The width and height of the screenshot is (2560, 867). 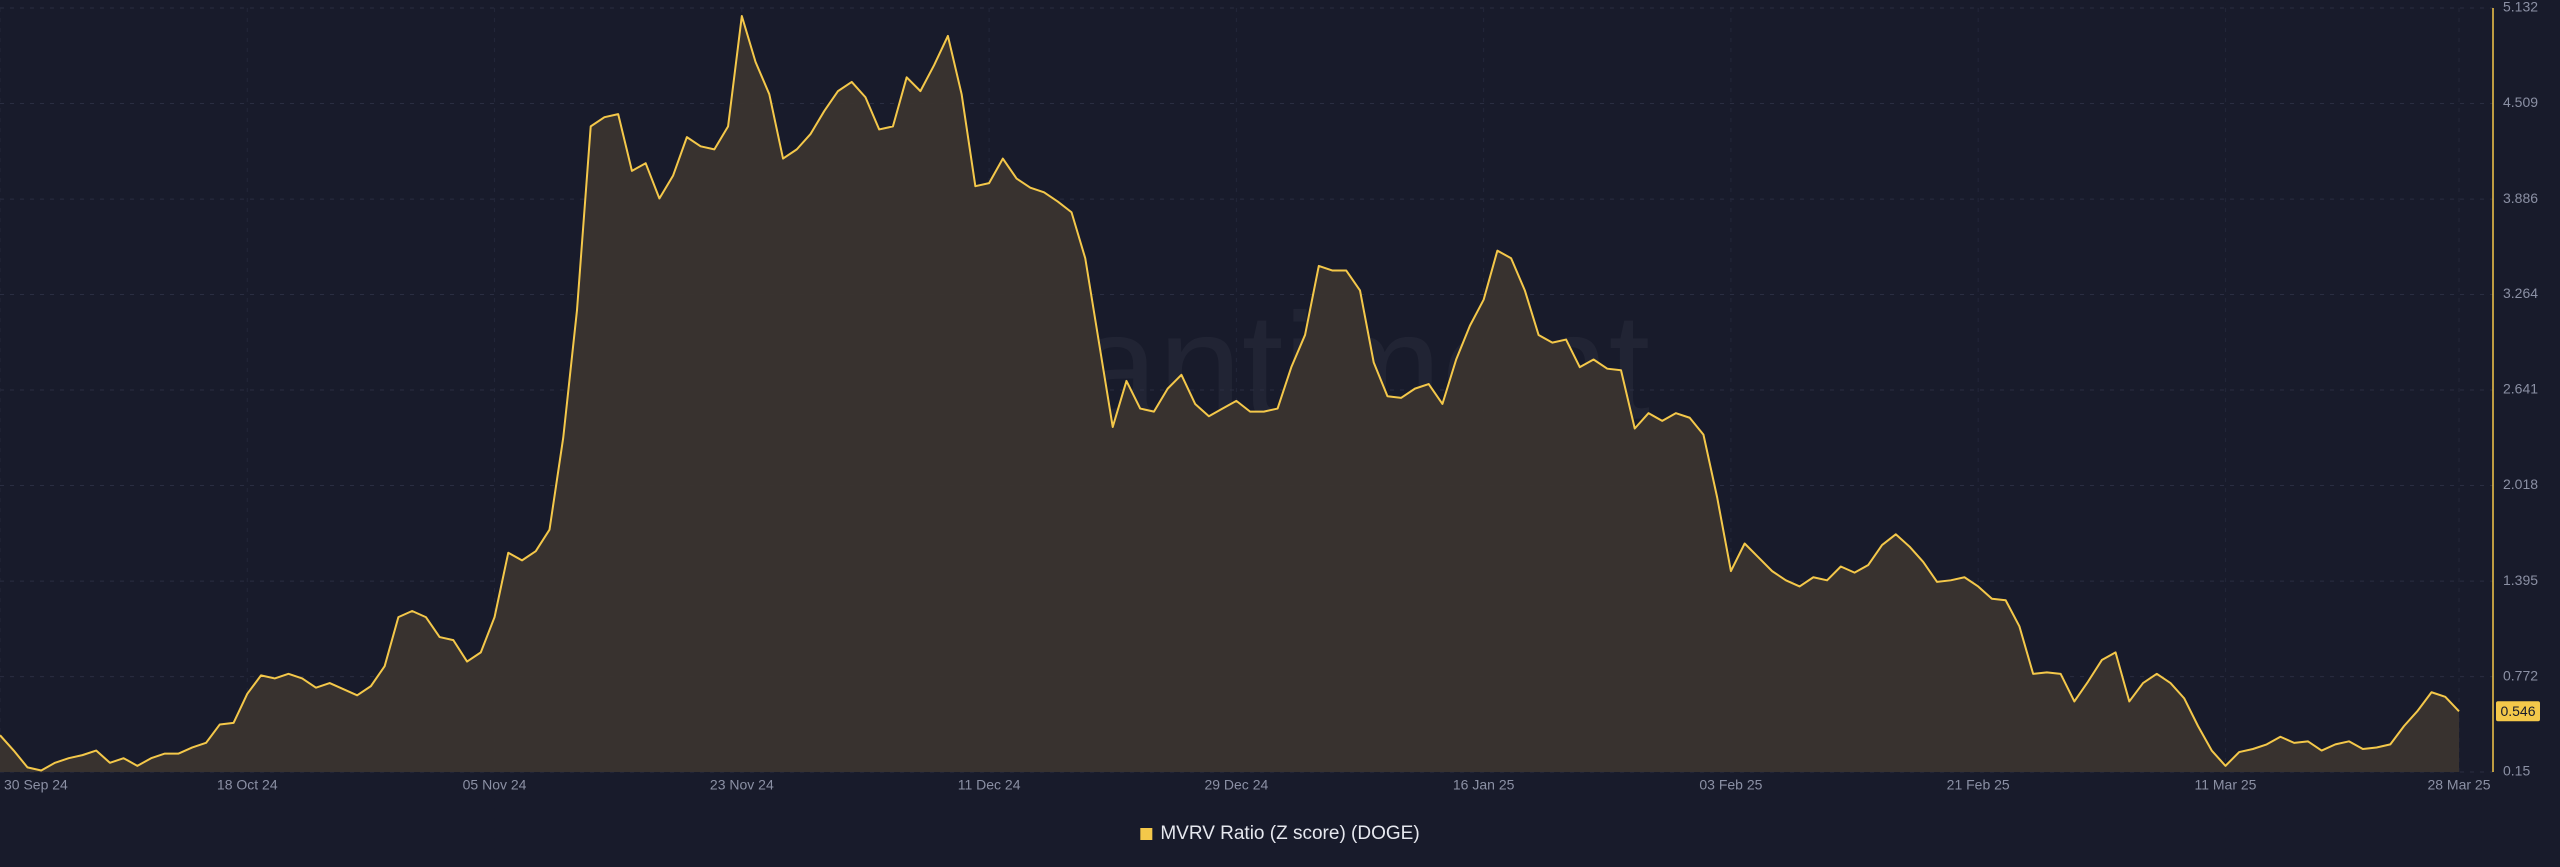 I want to click on y-tick-label: 1.395, so click(x=2520, y=580).